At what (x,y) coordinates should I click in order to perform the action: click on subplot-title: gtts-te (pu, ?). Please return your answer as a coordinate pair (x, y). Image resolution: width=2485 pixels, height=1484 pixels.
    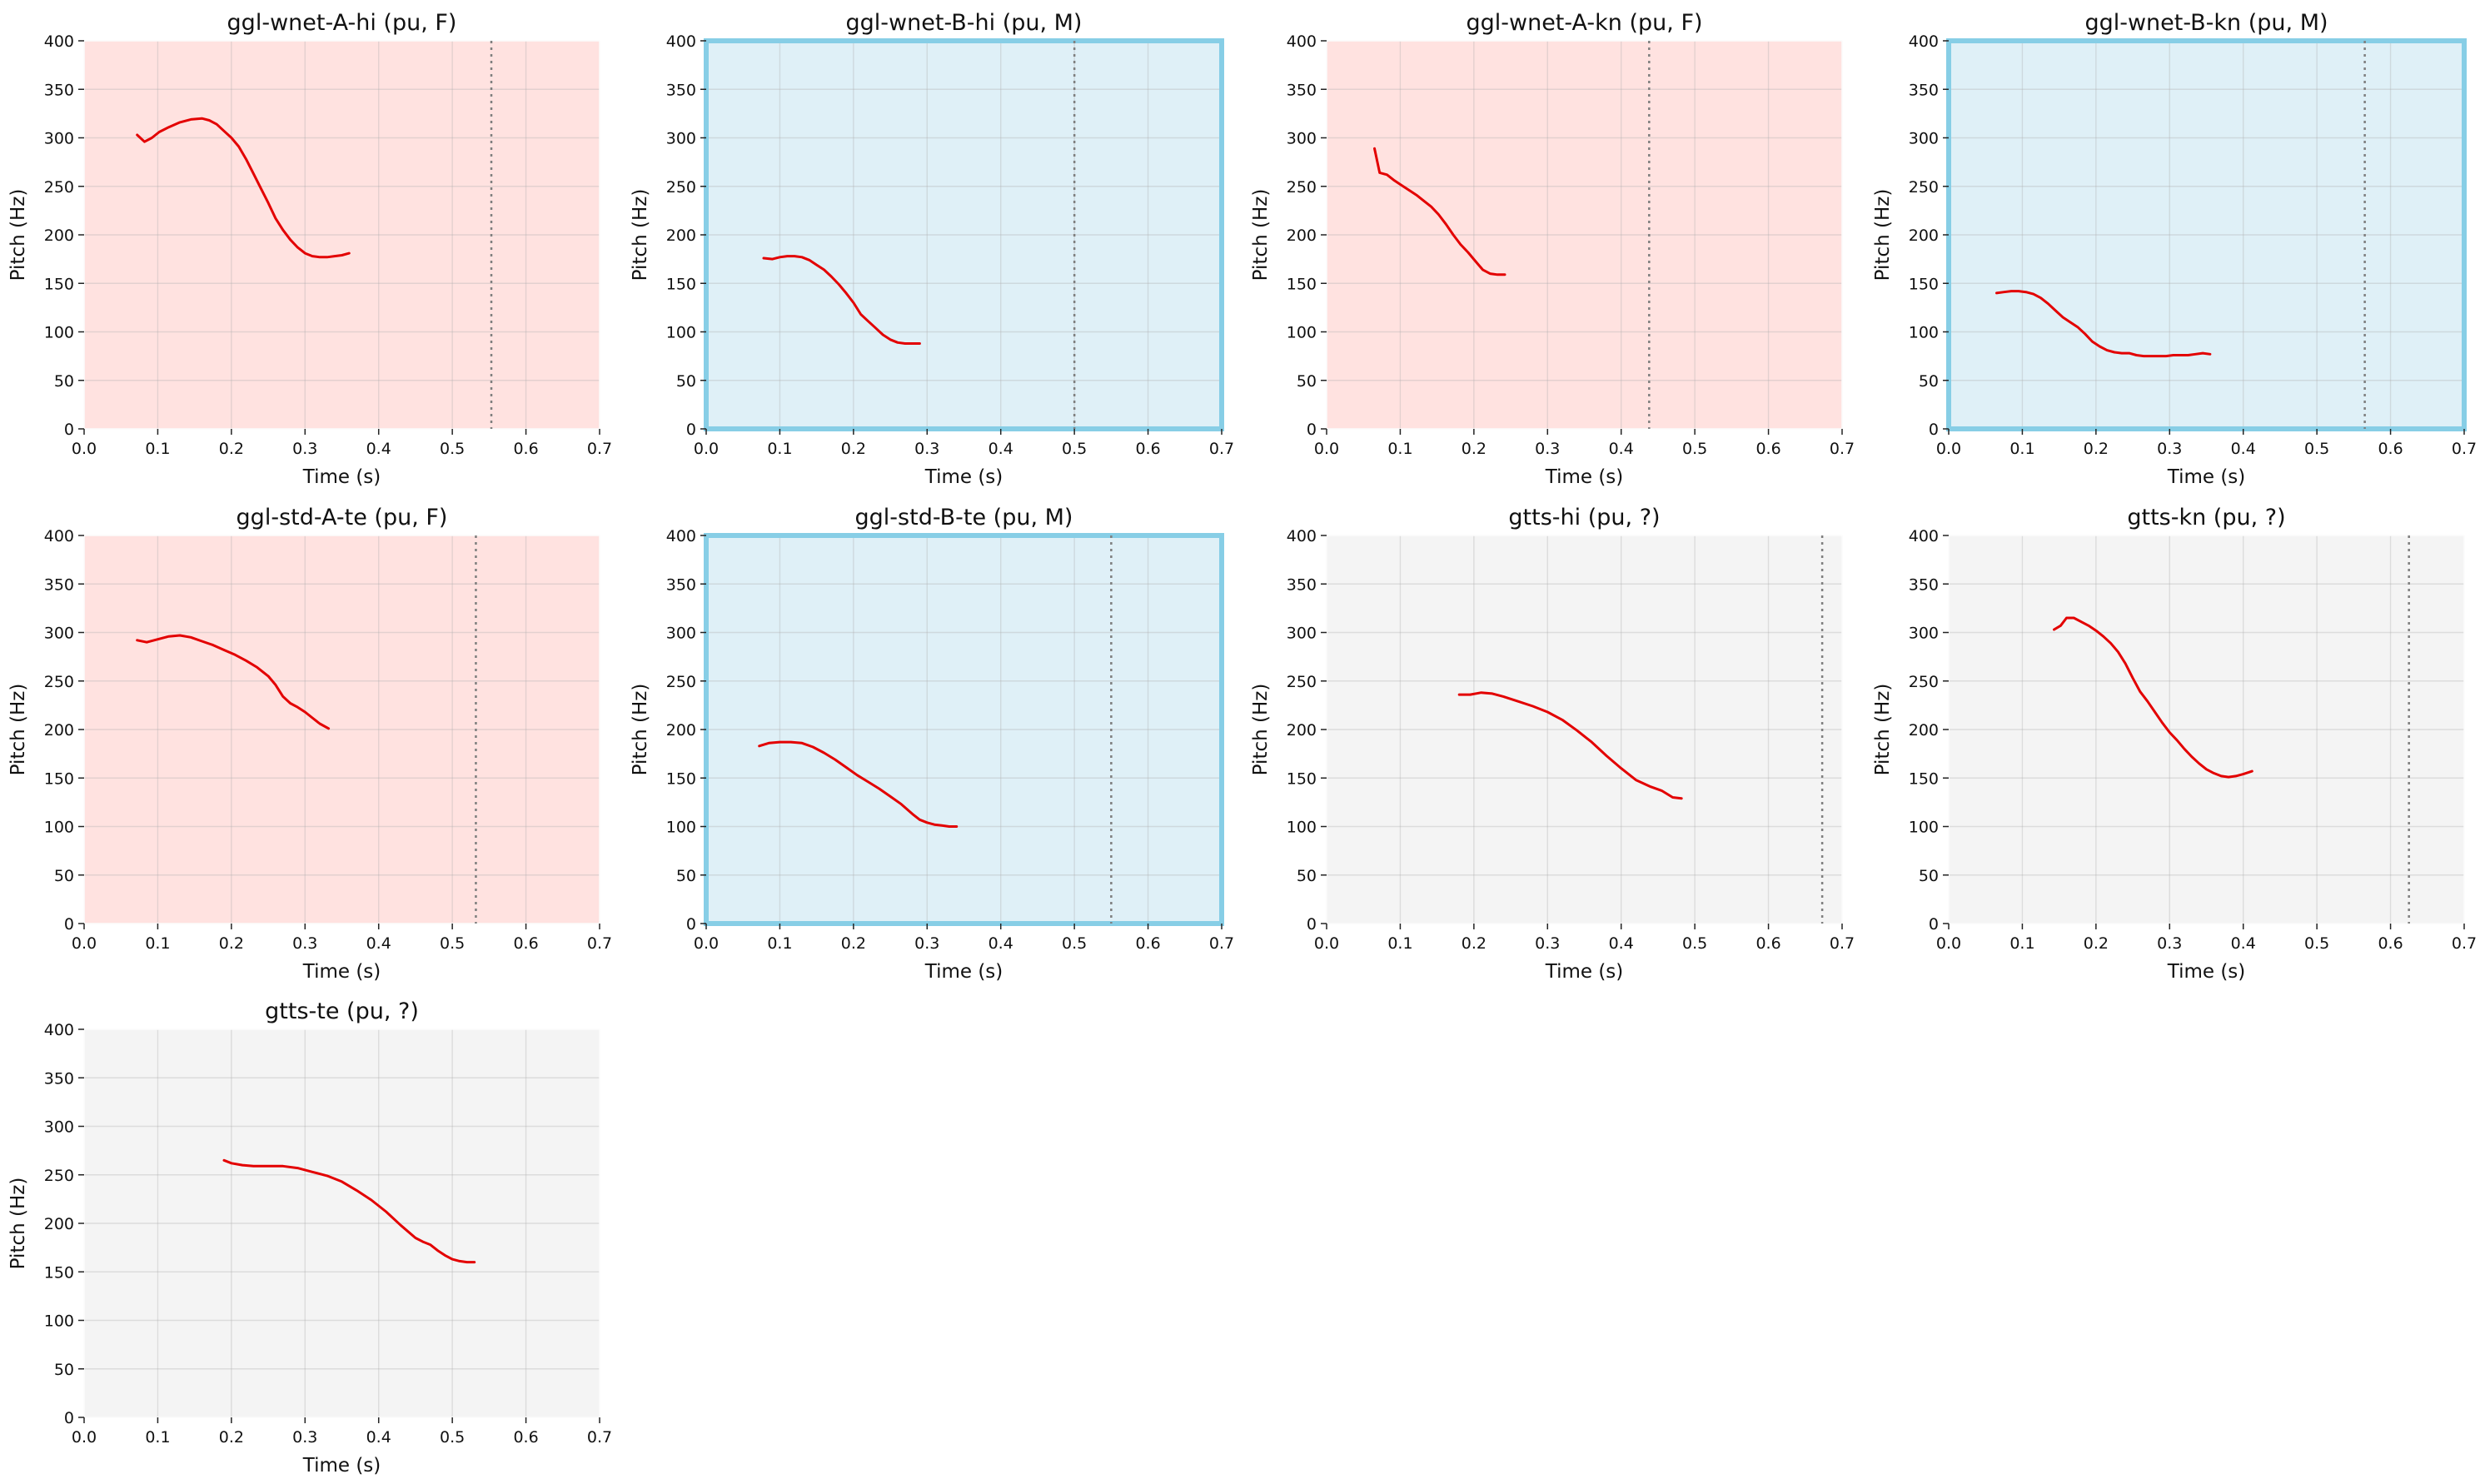
    Looking at the image, I should click on (342, 1011).